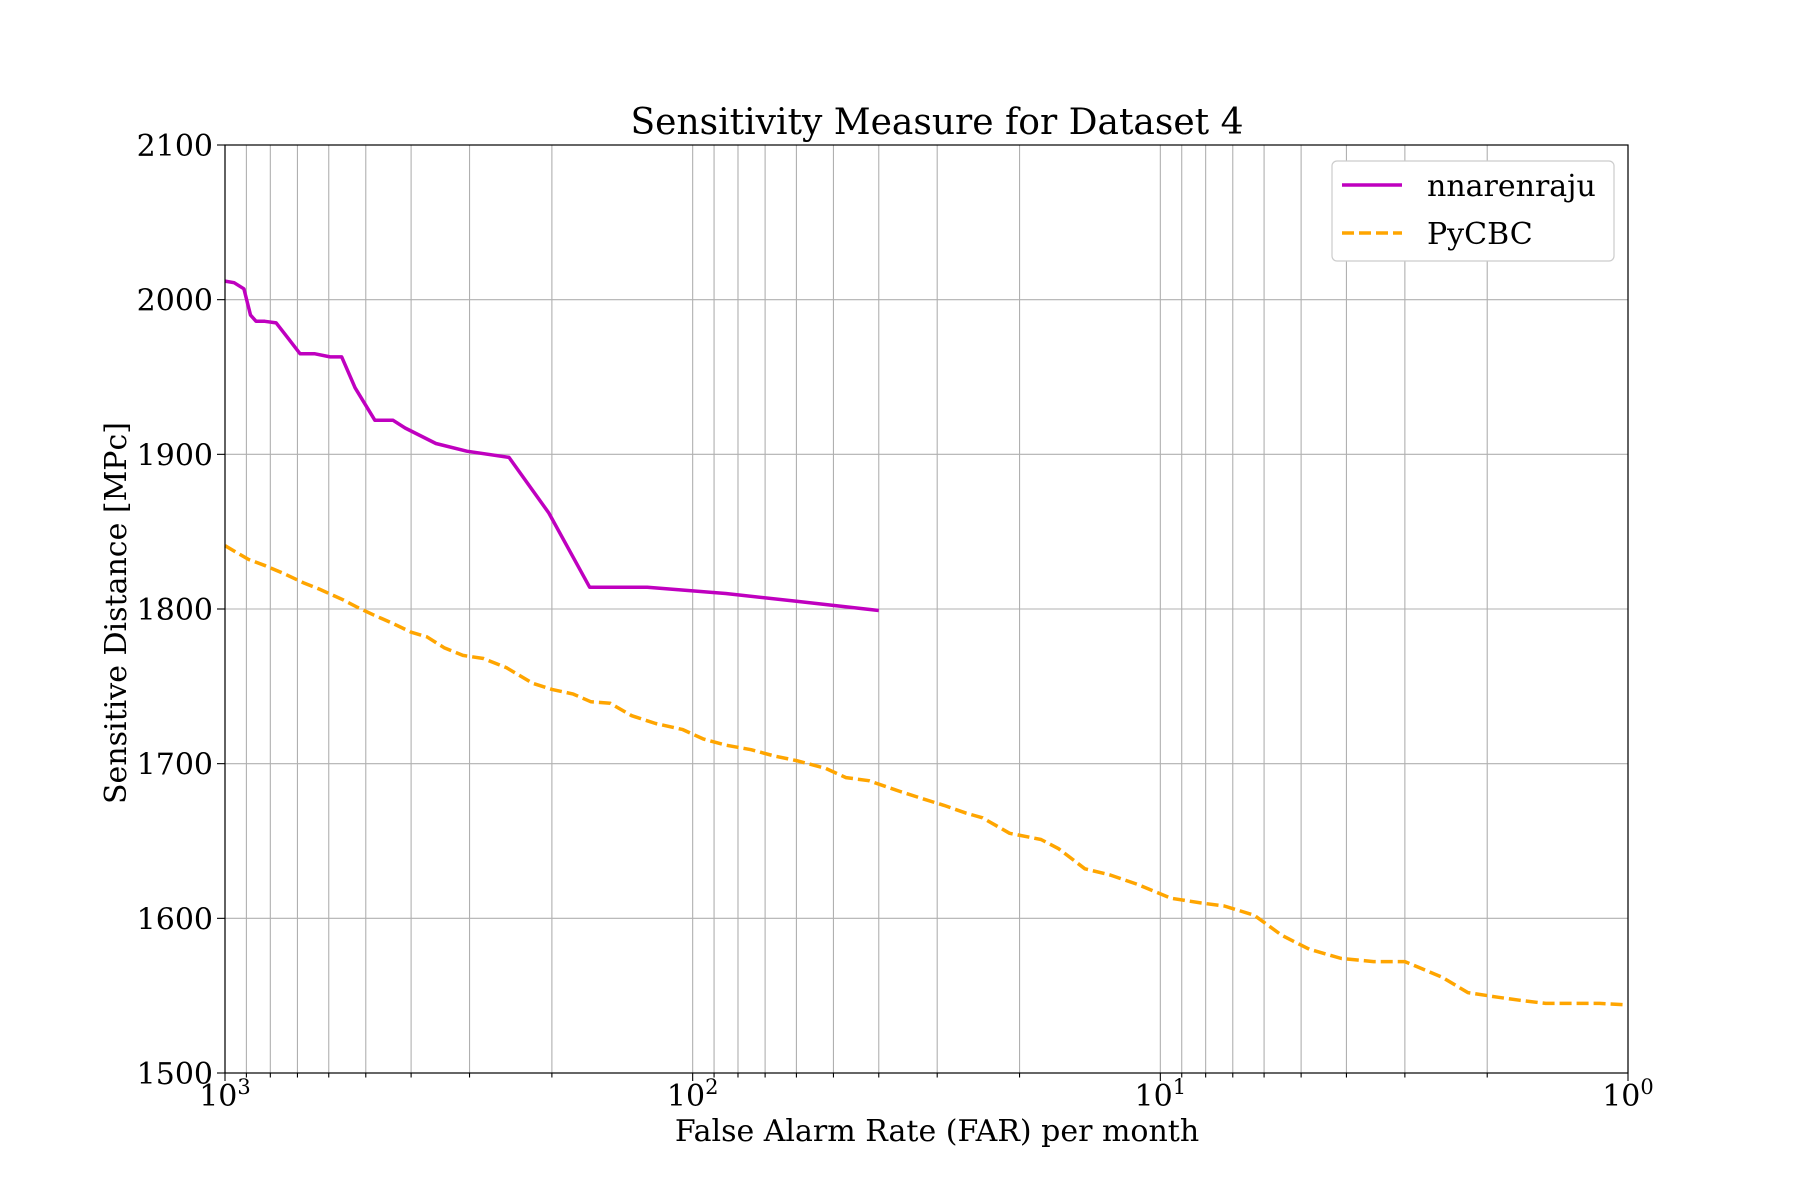 Image resolution: width=1800 pixels, height=1200 pixels. I want to click on y-tick-label: 1700, so click(175, 765).